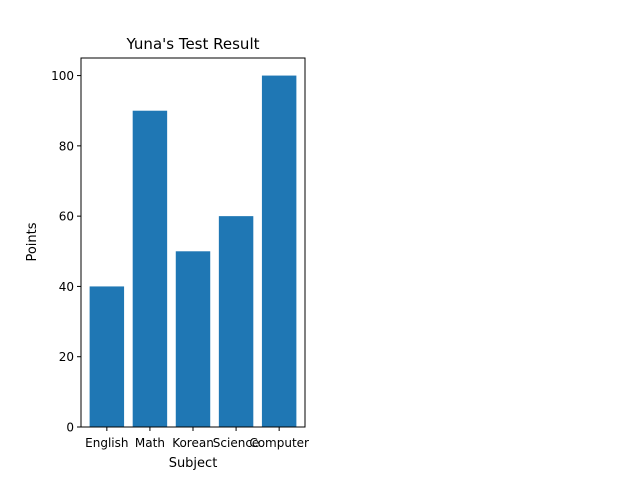 Image resolution: width=640 pixels, height=480 pixels. Describe the element at coordinates (236, 443) in the screenshot. I see `x-tick-label: Science` at that location.